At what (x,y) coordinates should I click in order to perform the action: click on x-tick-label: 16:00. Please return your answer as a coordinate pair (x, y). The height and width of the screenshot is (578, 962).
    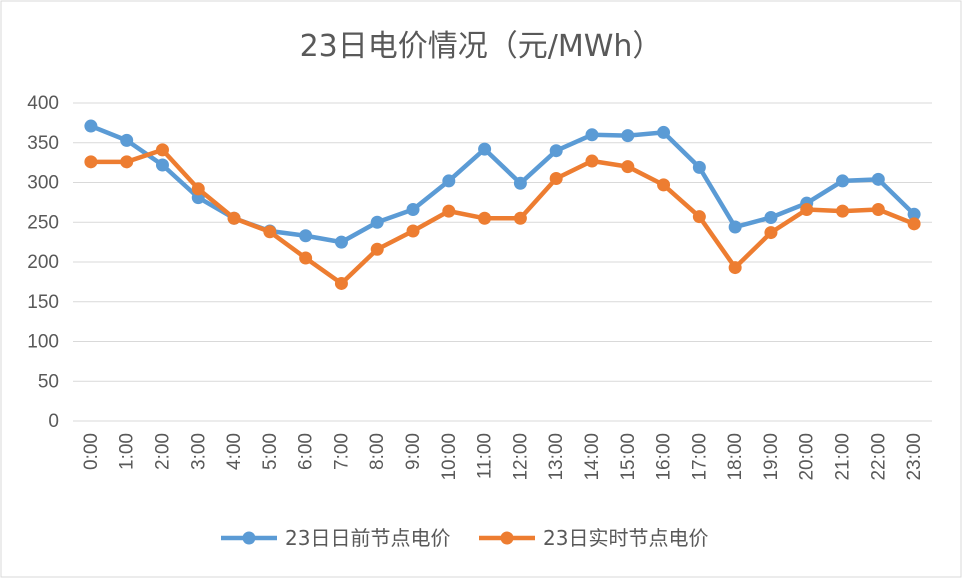
    Looking at the image, I should click on (664, 457).